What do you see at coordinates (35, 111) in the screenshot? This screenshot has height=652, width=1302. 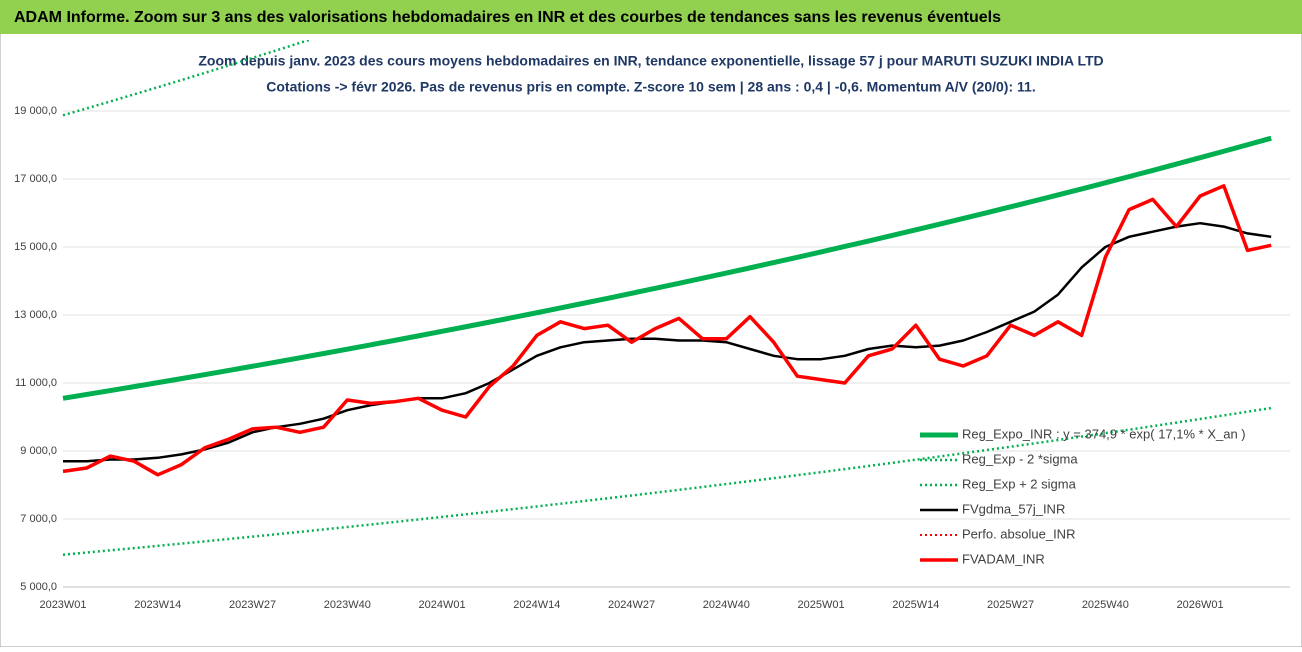 I see `y-tick-label: 19 000,0` at bounding box center [35, 111].